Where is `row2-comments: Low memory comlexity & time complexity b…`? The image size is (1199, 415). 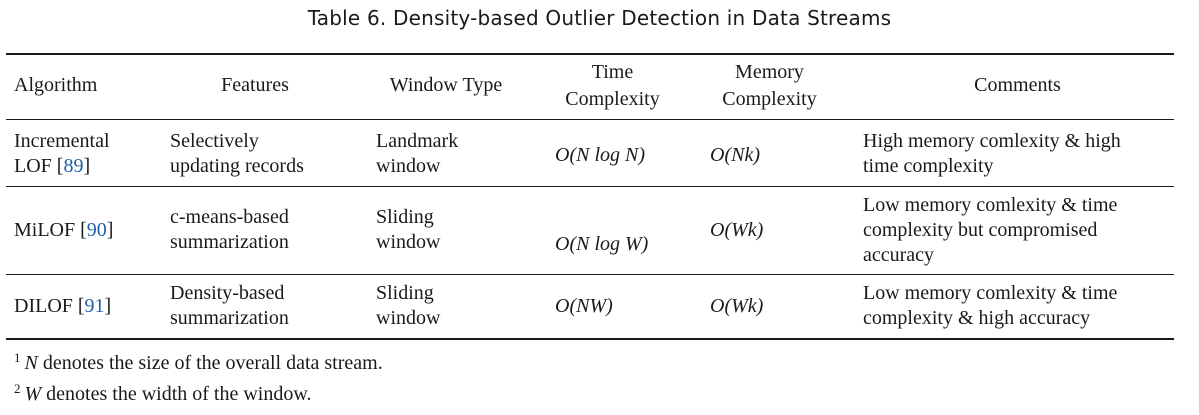
row2-comments: Low memory comlexity & time complexity b… is located at coordinates (990, 230).